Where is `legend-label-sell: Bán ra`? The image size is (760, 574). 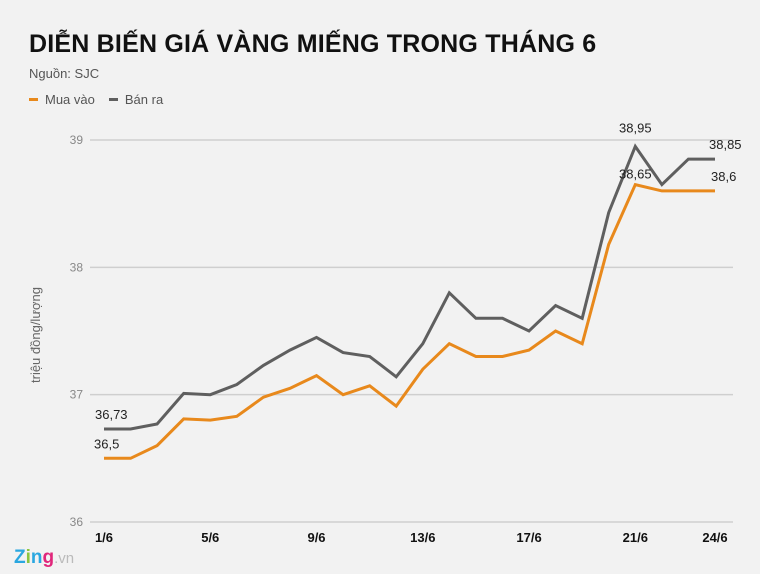 legend-label-sell: Bán ra is located at coordinates (144, 99).